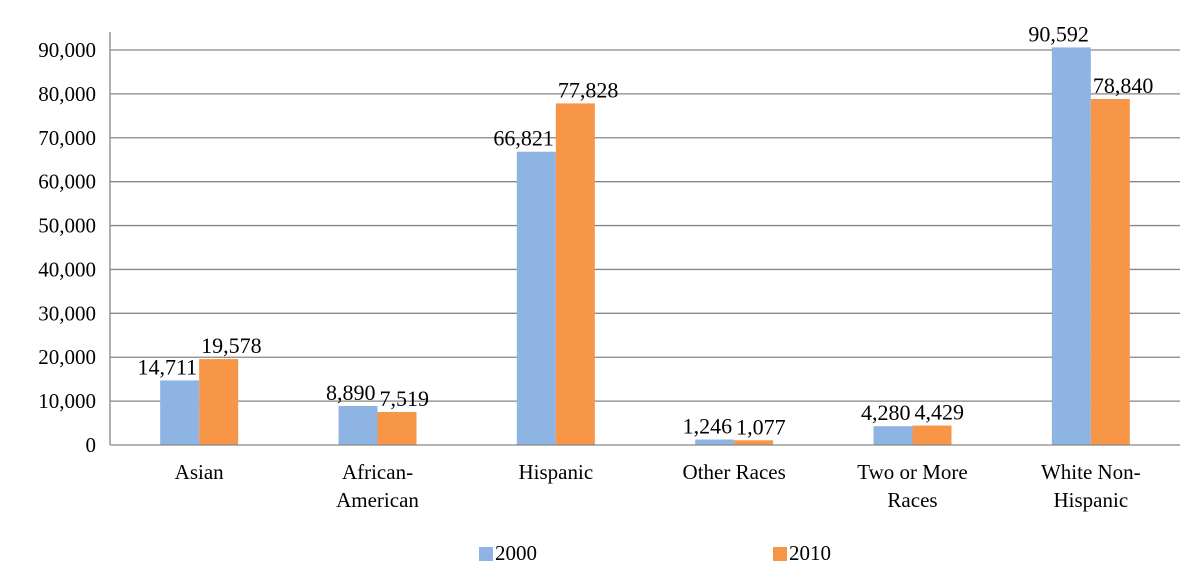  Describe the element at coordinates (405, 398) in the screenshot. I see `data-label: 7,519` at that location.